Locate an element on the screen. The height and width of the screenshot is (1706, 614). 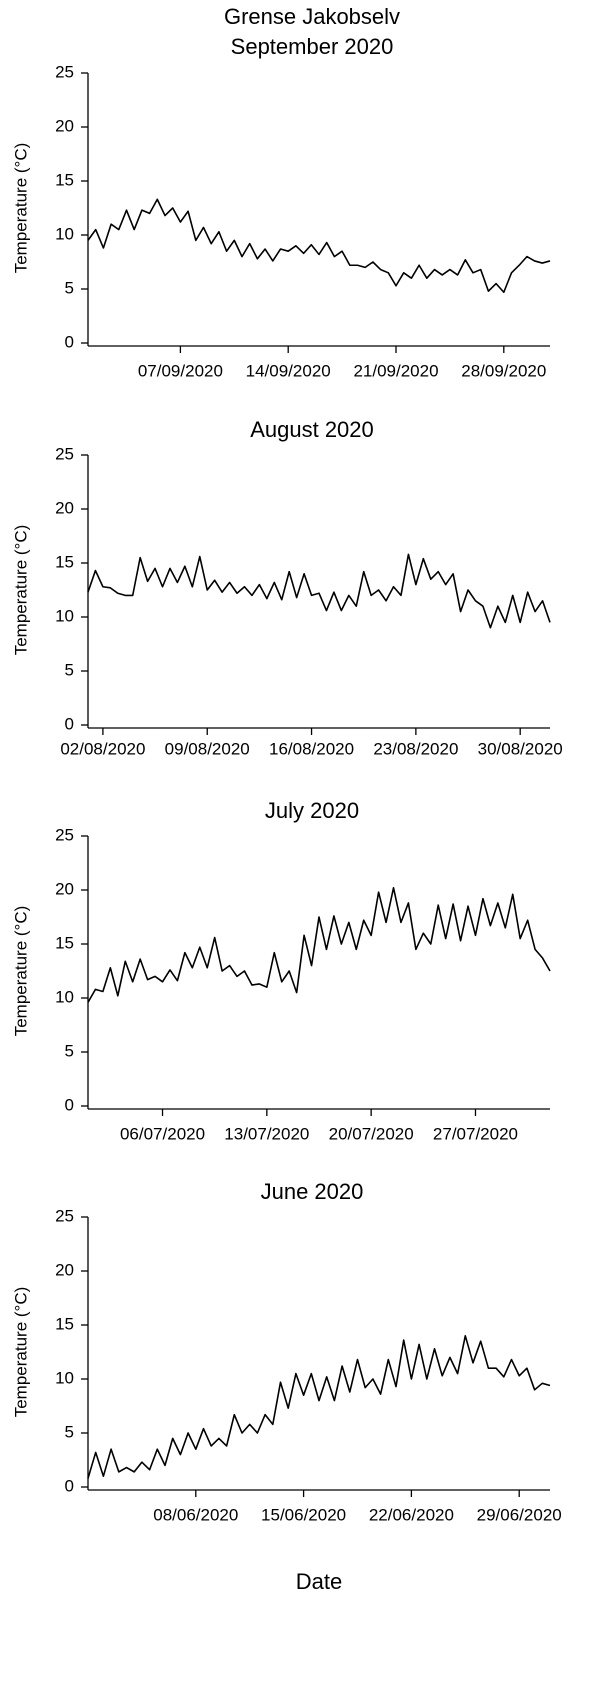
x-tick-label: 22/06/2020 is located at coordinates (411, 1514).